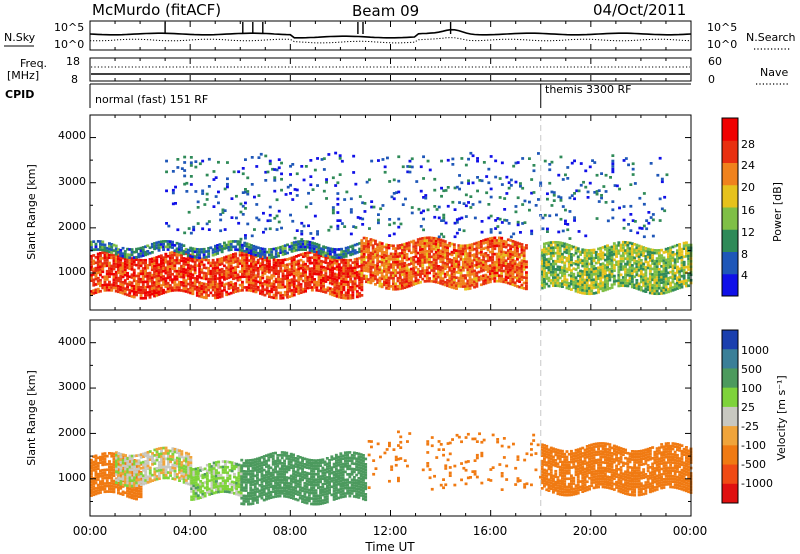 The height and width of the screenshot is (554, 800). I want to click on power-cell-2059, so click(389, 256).